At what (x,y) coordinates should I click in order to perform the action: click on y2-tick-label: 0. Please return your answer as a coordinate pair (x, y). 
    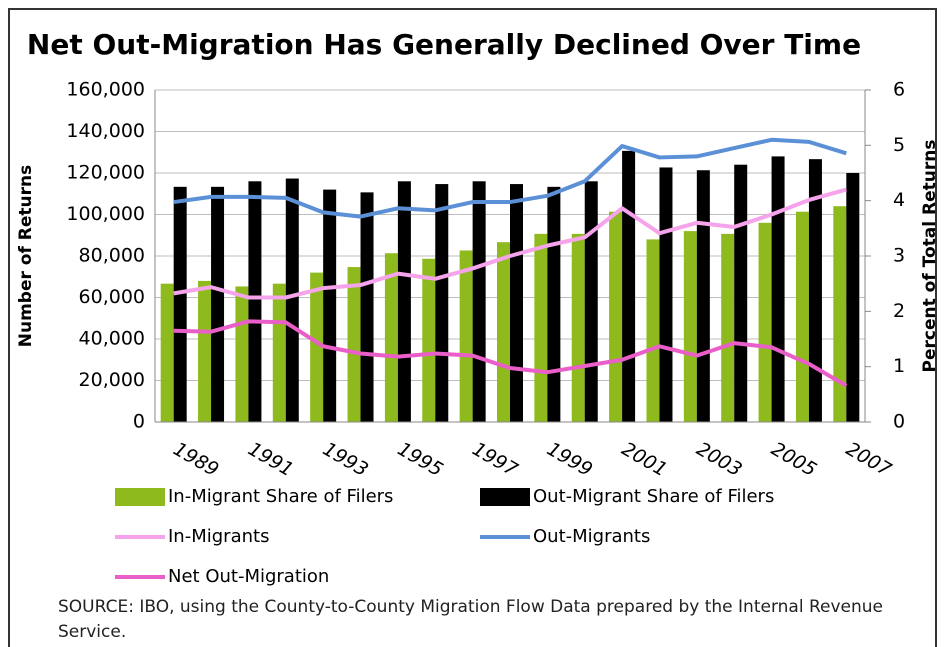
    Looking at the image, I should click on (899, 422).